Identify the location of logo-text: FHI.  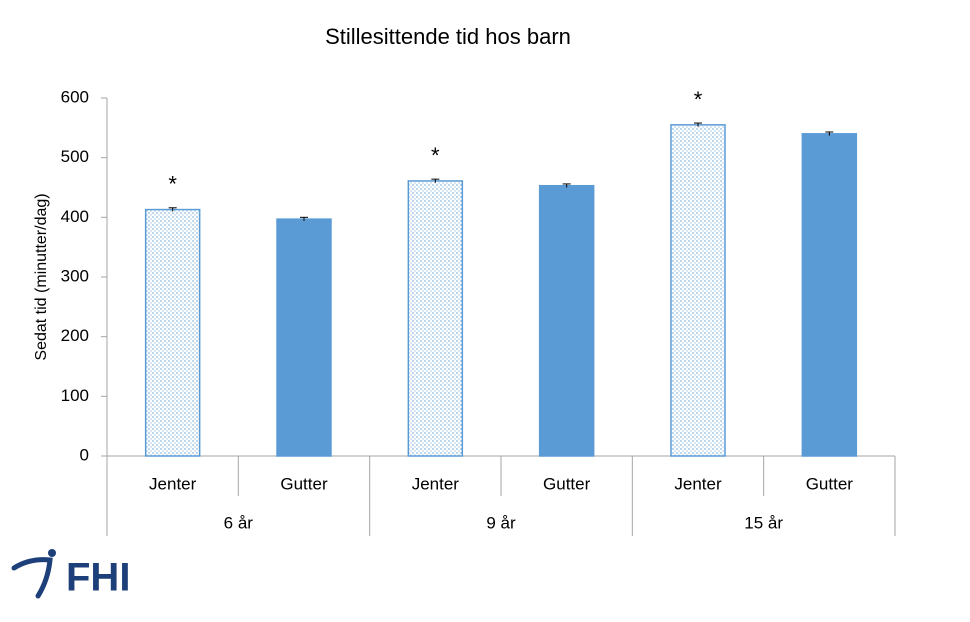
(98, 578).